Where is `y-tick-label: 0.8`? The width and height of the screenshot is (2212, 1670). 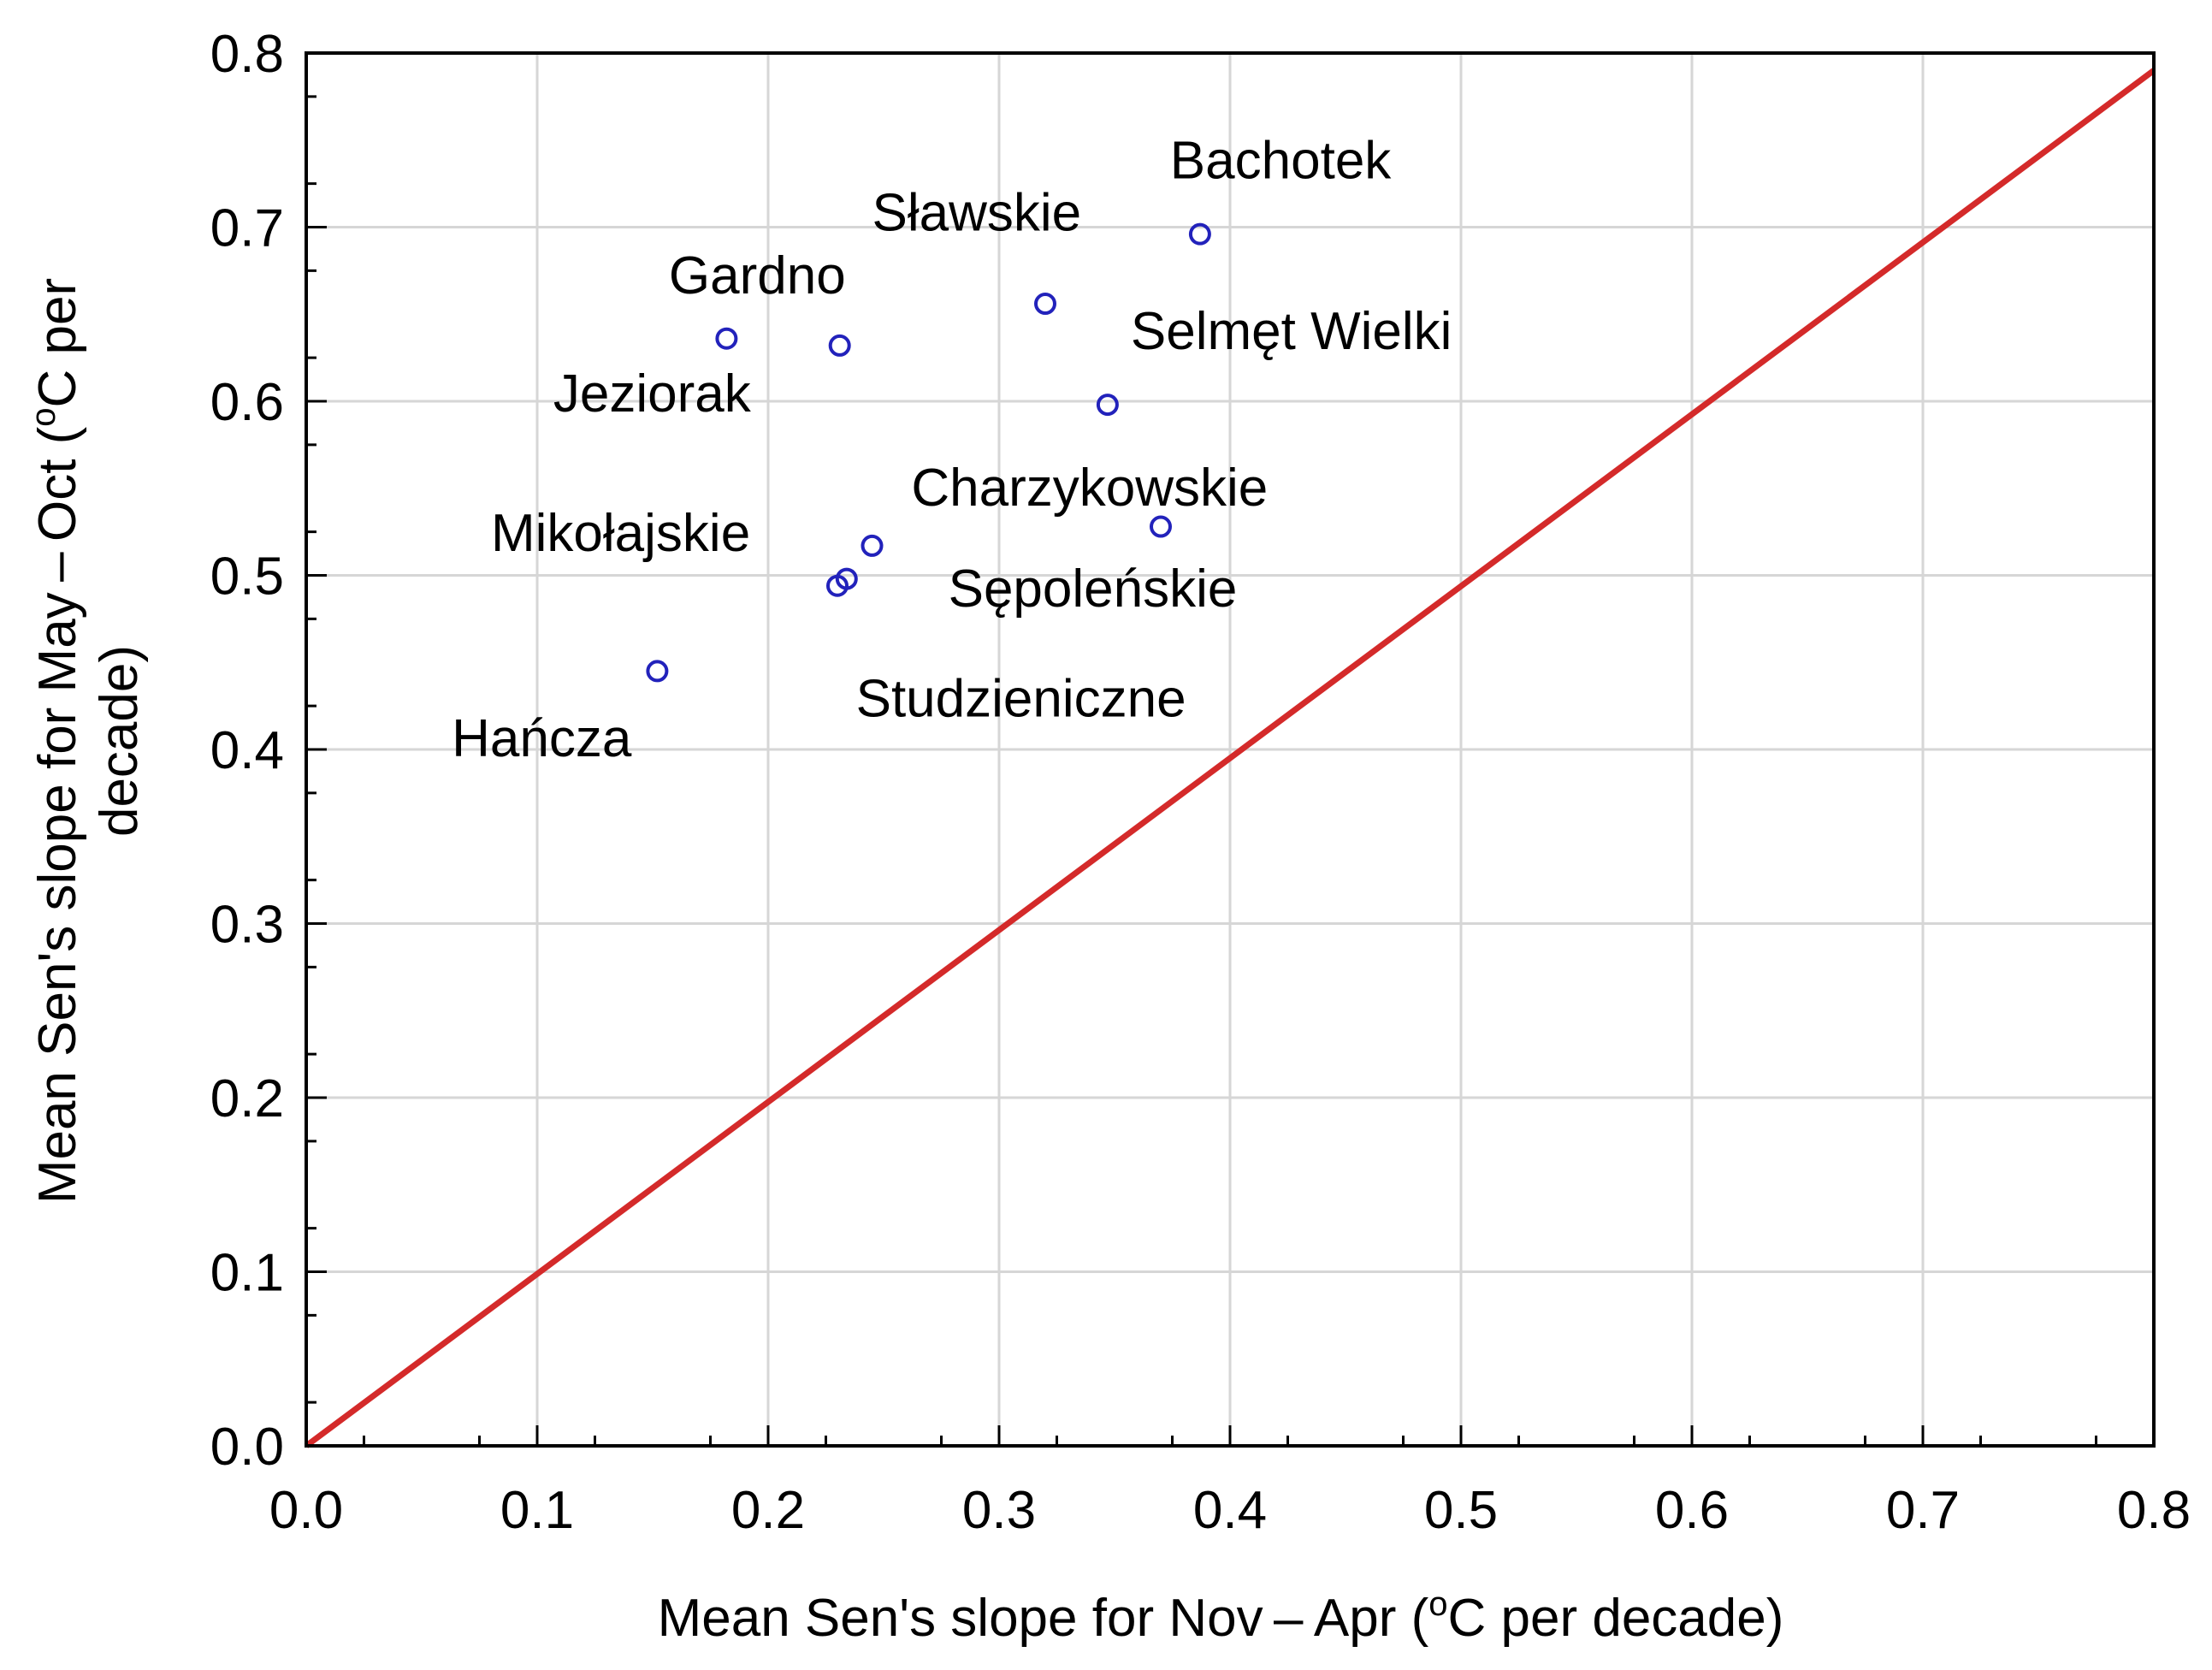 y-tick-label: 0.8 is located at coordinates (247, 55).